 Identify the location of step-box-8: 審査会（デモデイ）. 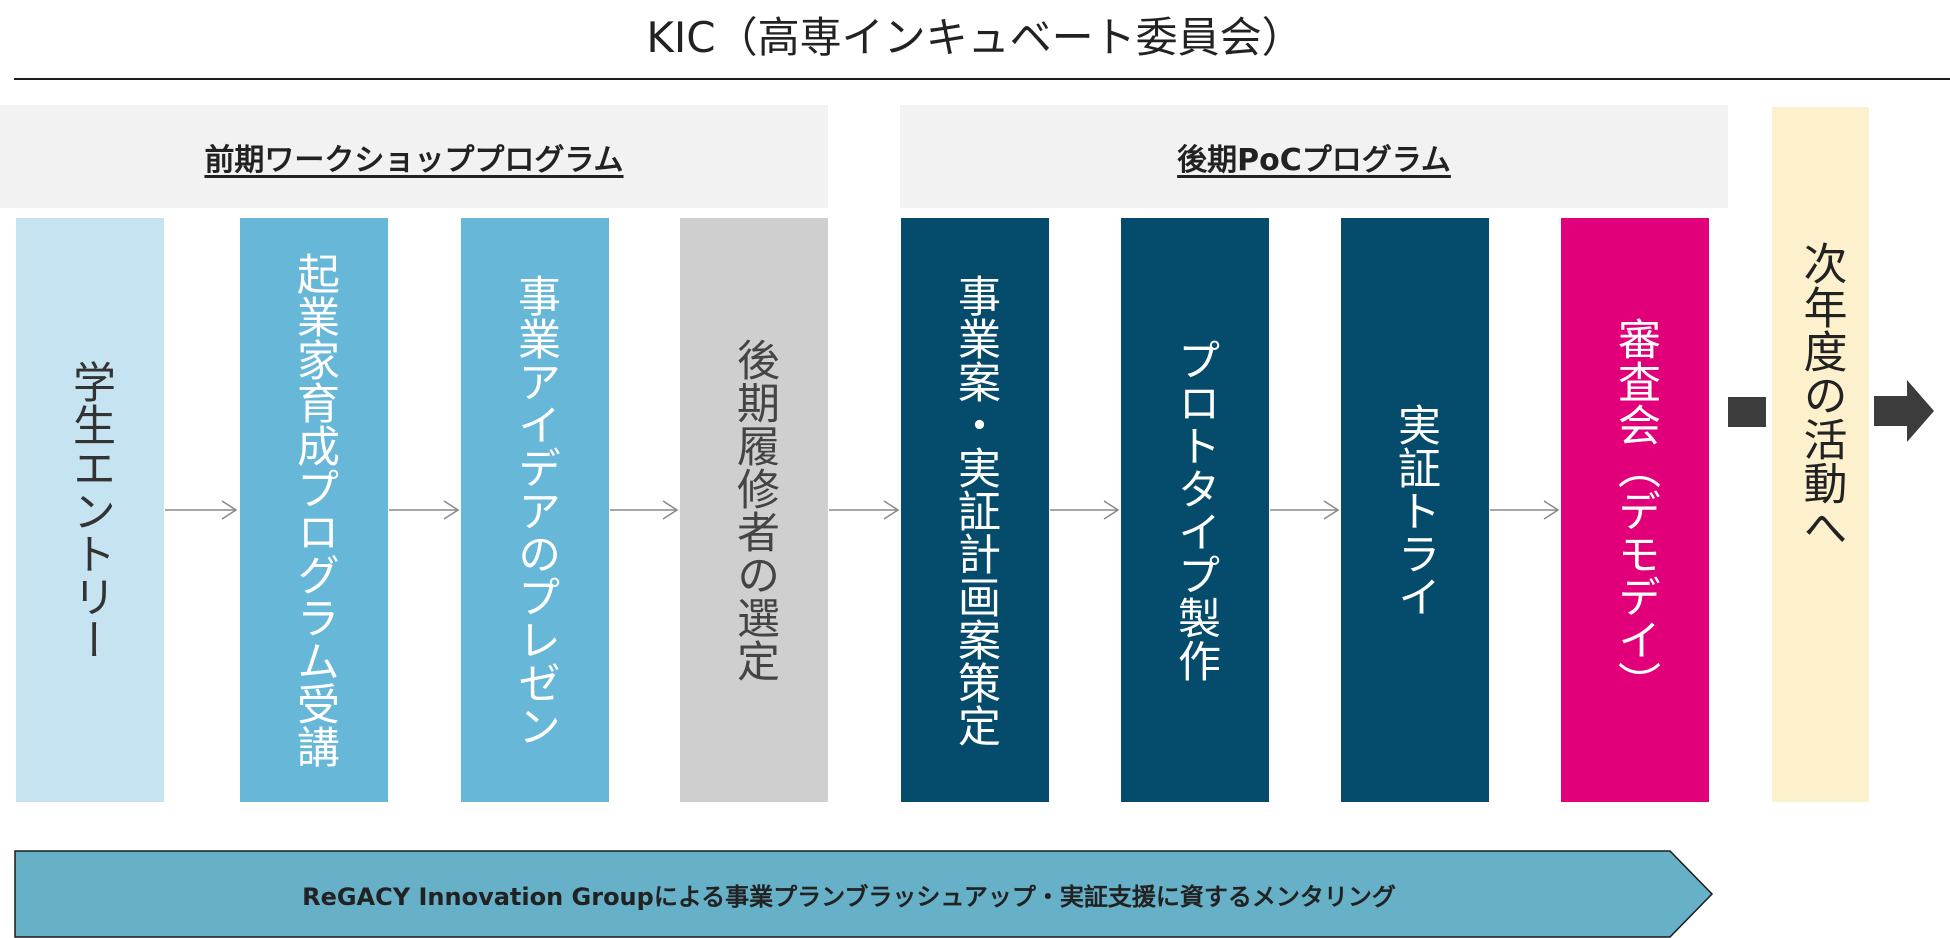
(1635, 510).